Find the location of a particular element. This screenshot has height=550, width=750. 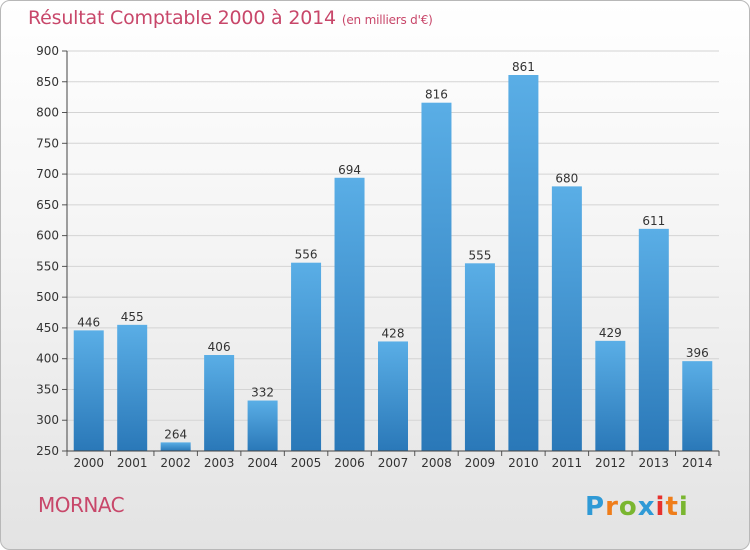

bar-2008 is located at coordinates (436, 276).